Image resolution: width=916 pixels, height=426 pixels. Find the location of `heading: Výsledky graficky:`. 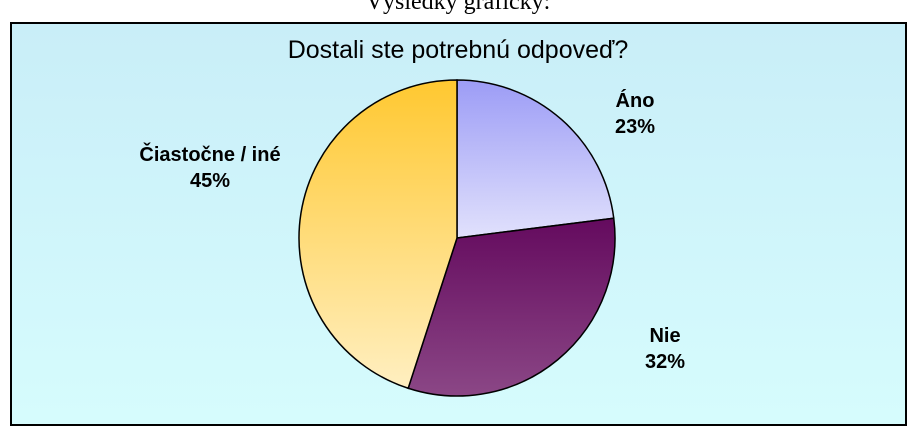

heading: Výsledky graficky: is located at coordinates (458, 7).